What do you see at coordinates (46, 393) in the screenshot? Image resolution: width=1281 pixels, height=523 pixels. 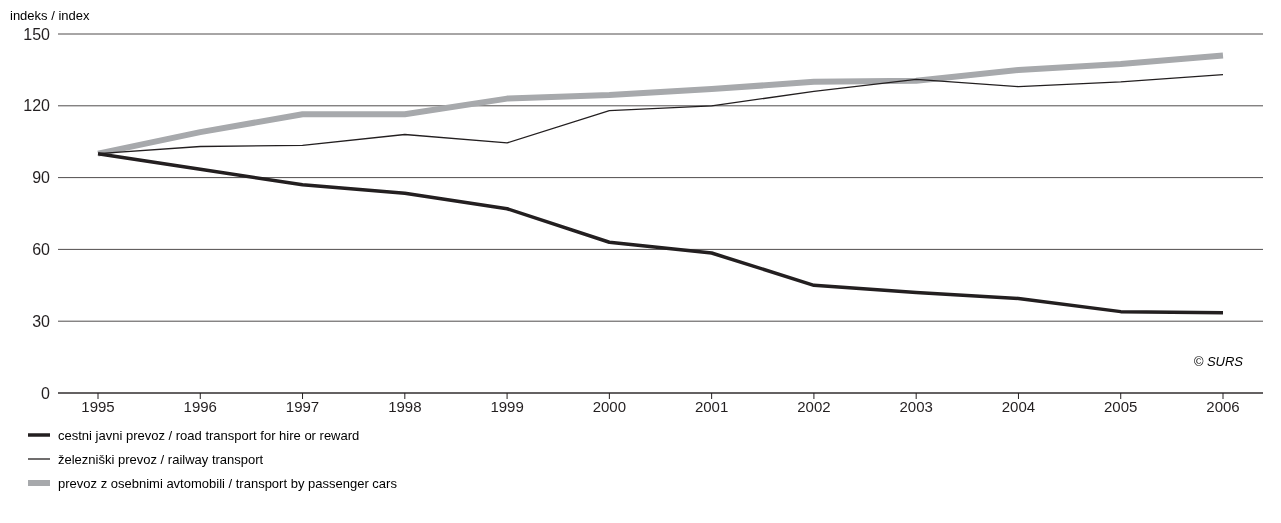 I see `y-tick-label: 0` at bounding box center [46, 393].